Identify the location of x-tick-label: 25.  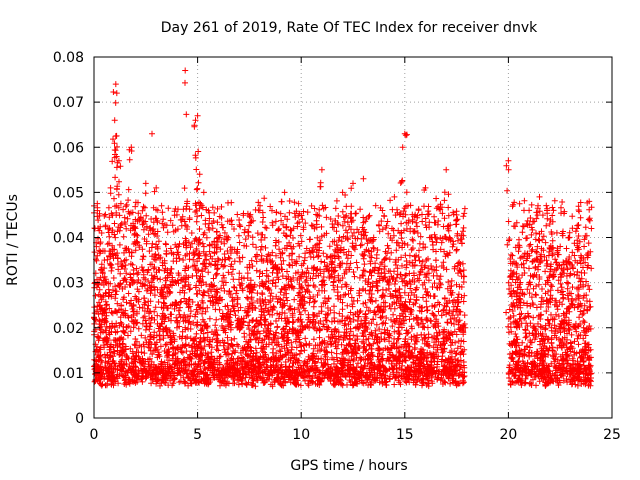
(612, 435).